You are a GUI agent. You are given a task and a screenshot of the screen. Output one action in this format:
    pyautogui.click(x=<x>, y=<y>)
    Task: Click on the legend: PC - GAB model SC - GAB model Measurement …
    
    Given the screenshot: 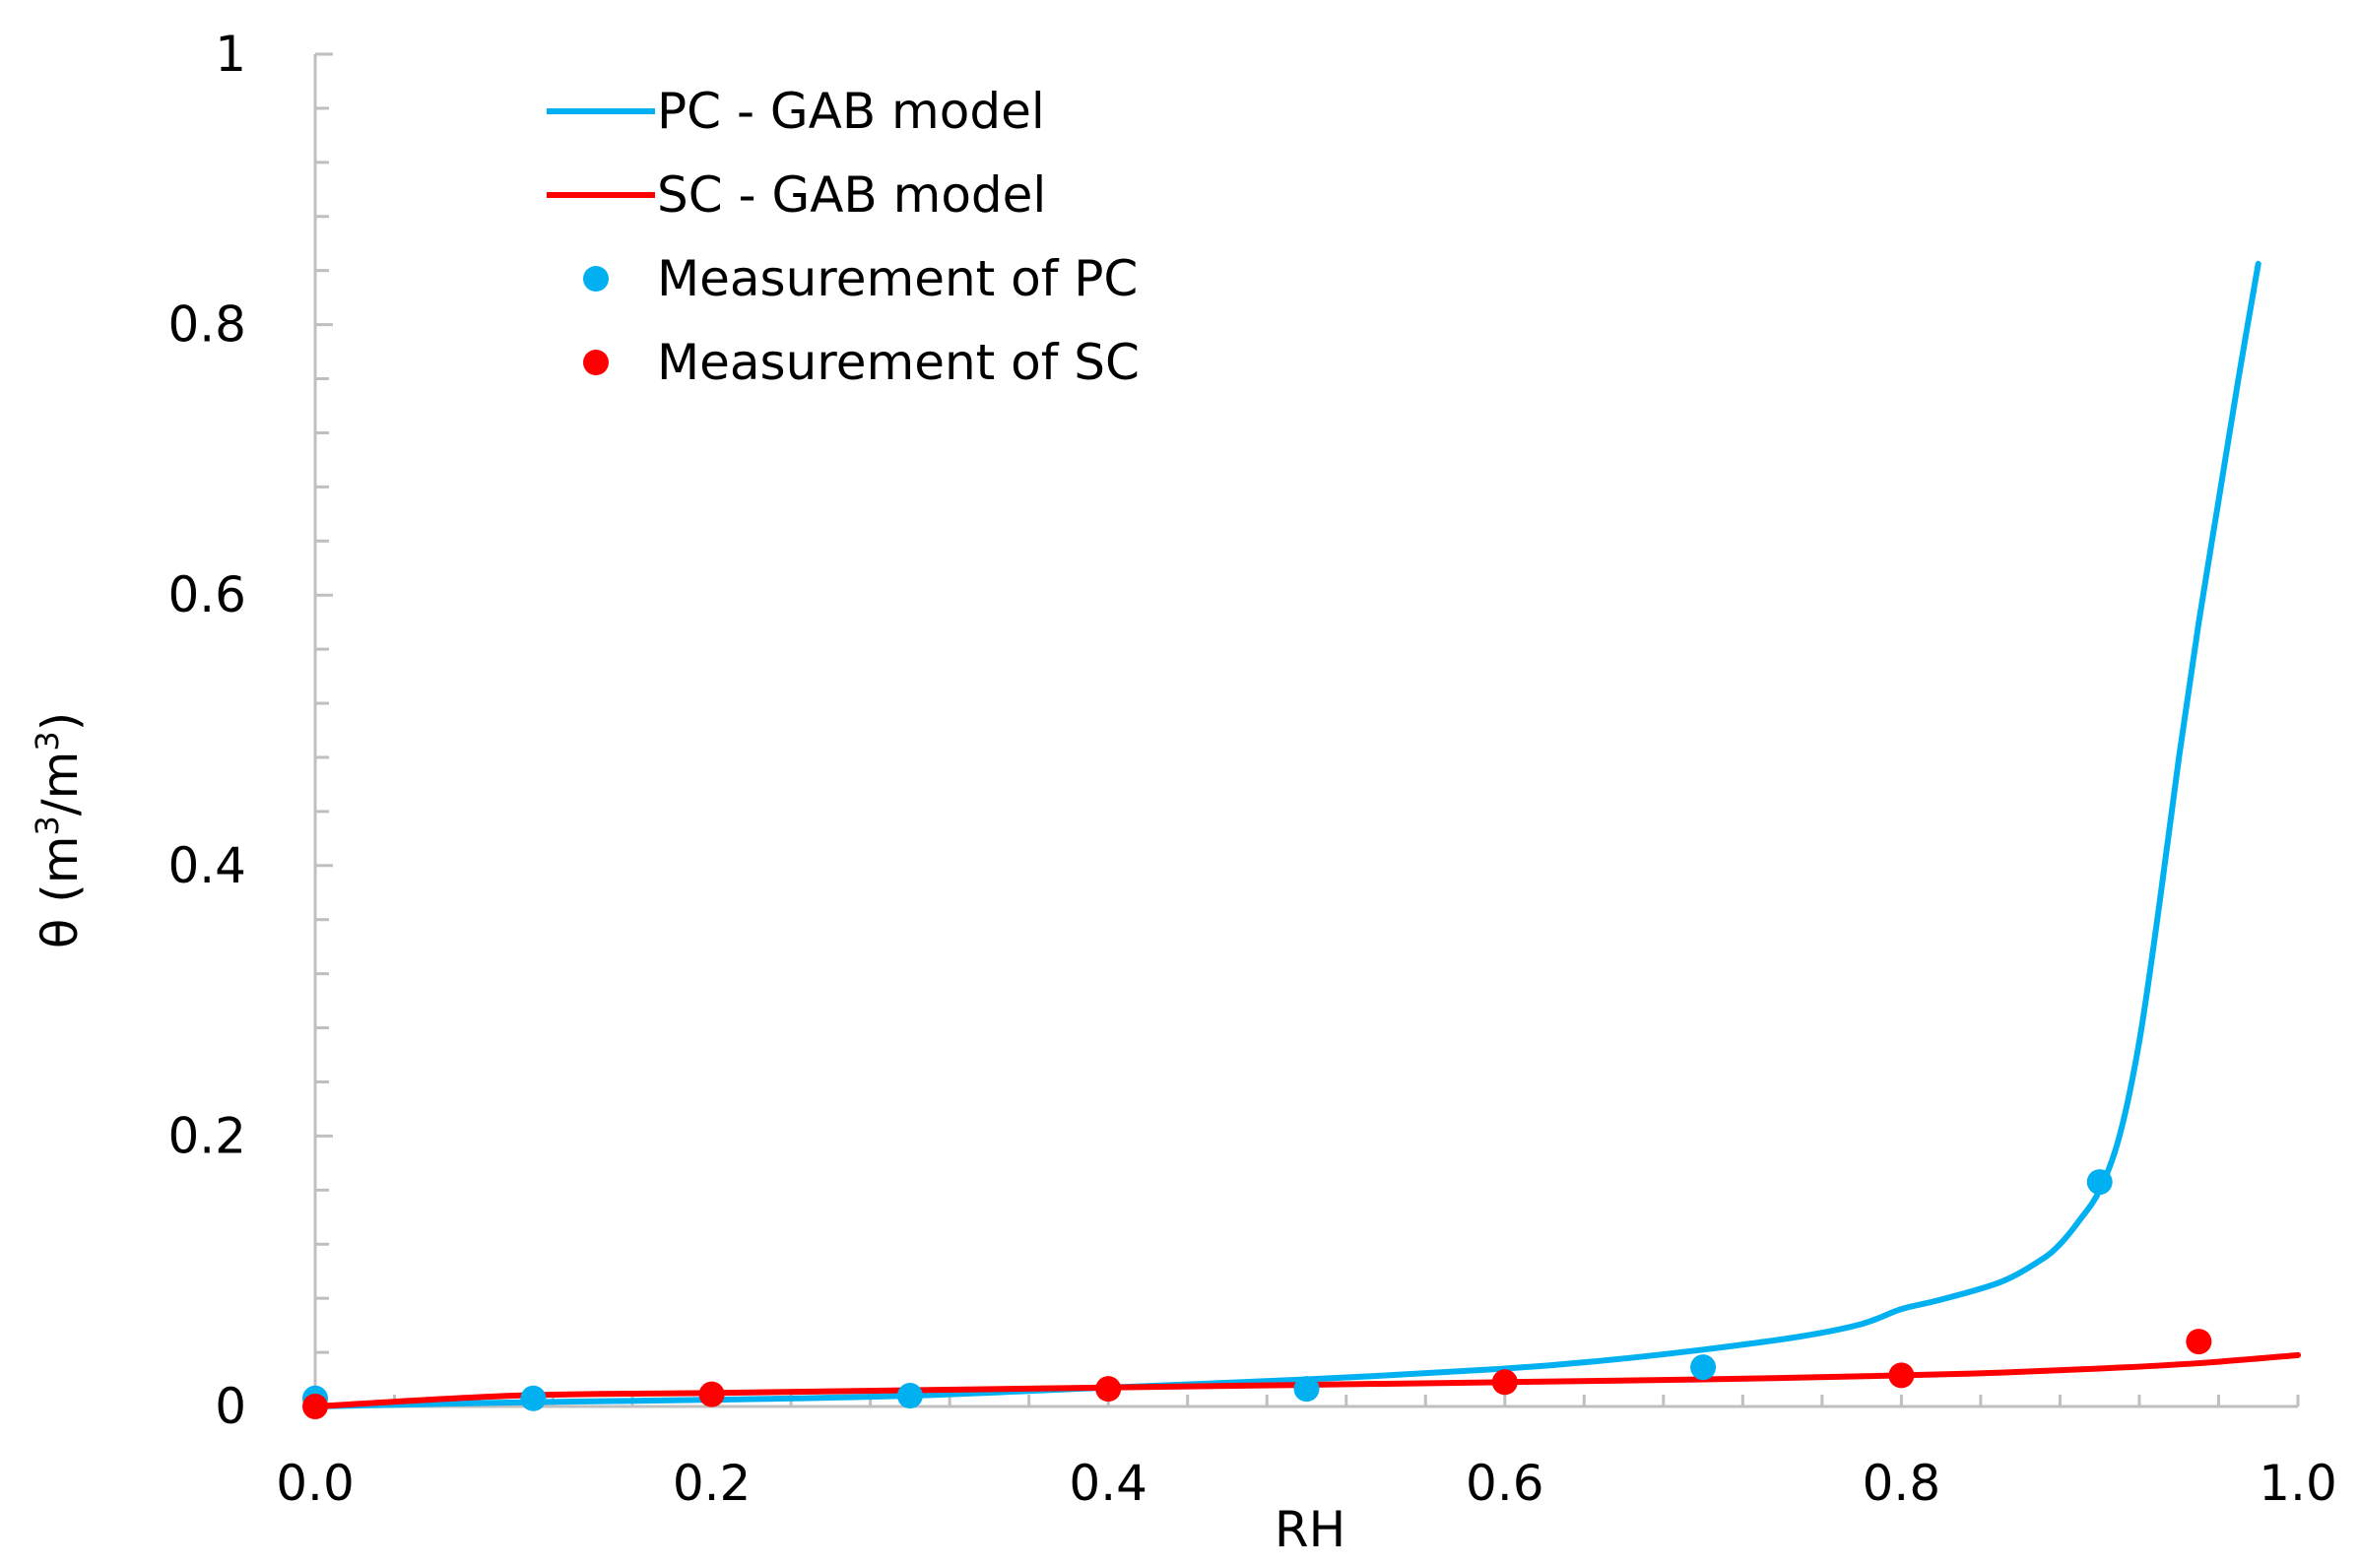 What is the action you would take?
    pyautogui.click(x=843, y=237)
    